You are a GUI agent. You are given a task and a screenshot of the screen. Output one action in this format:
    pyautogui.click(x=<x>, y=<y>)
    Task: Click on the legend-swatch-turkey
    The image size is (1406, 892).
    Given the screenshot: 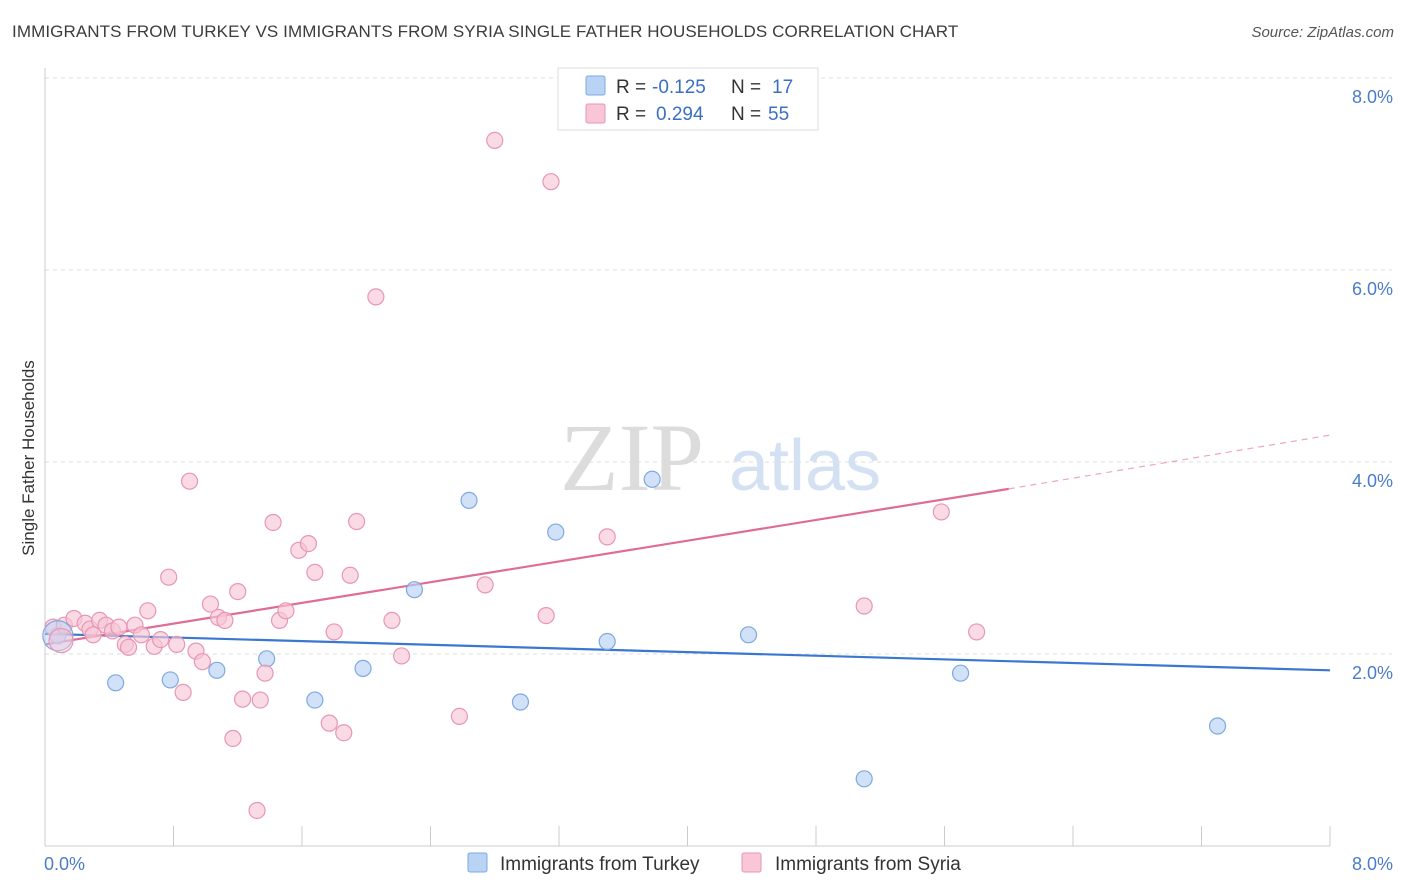 What is the action you would take?
    pyautogui.click(x=595, y=85)
    